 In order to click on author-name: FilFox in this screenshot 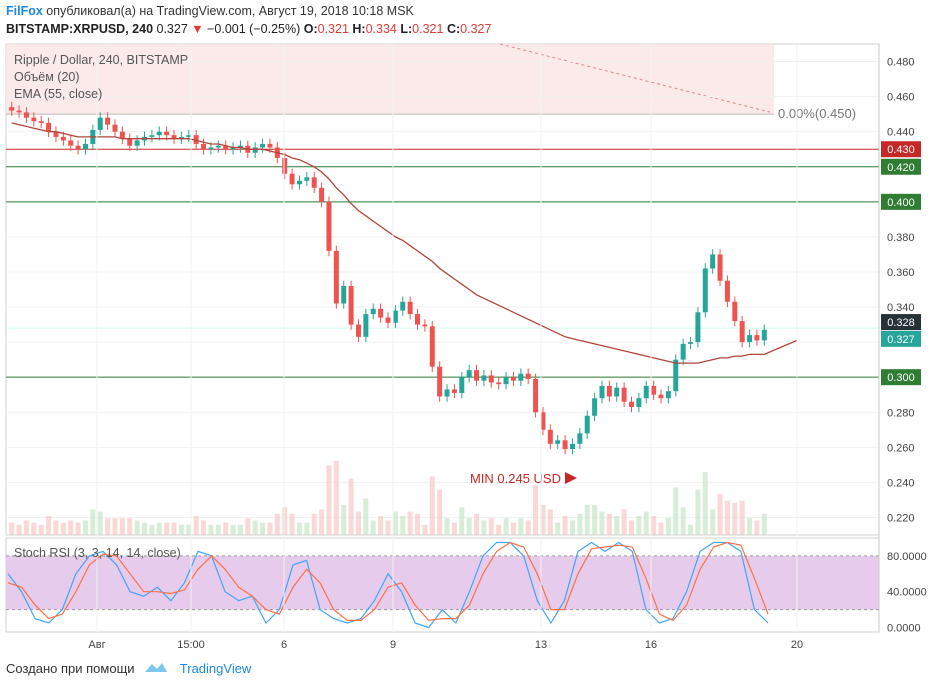, I will do `click(24, 11)`.